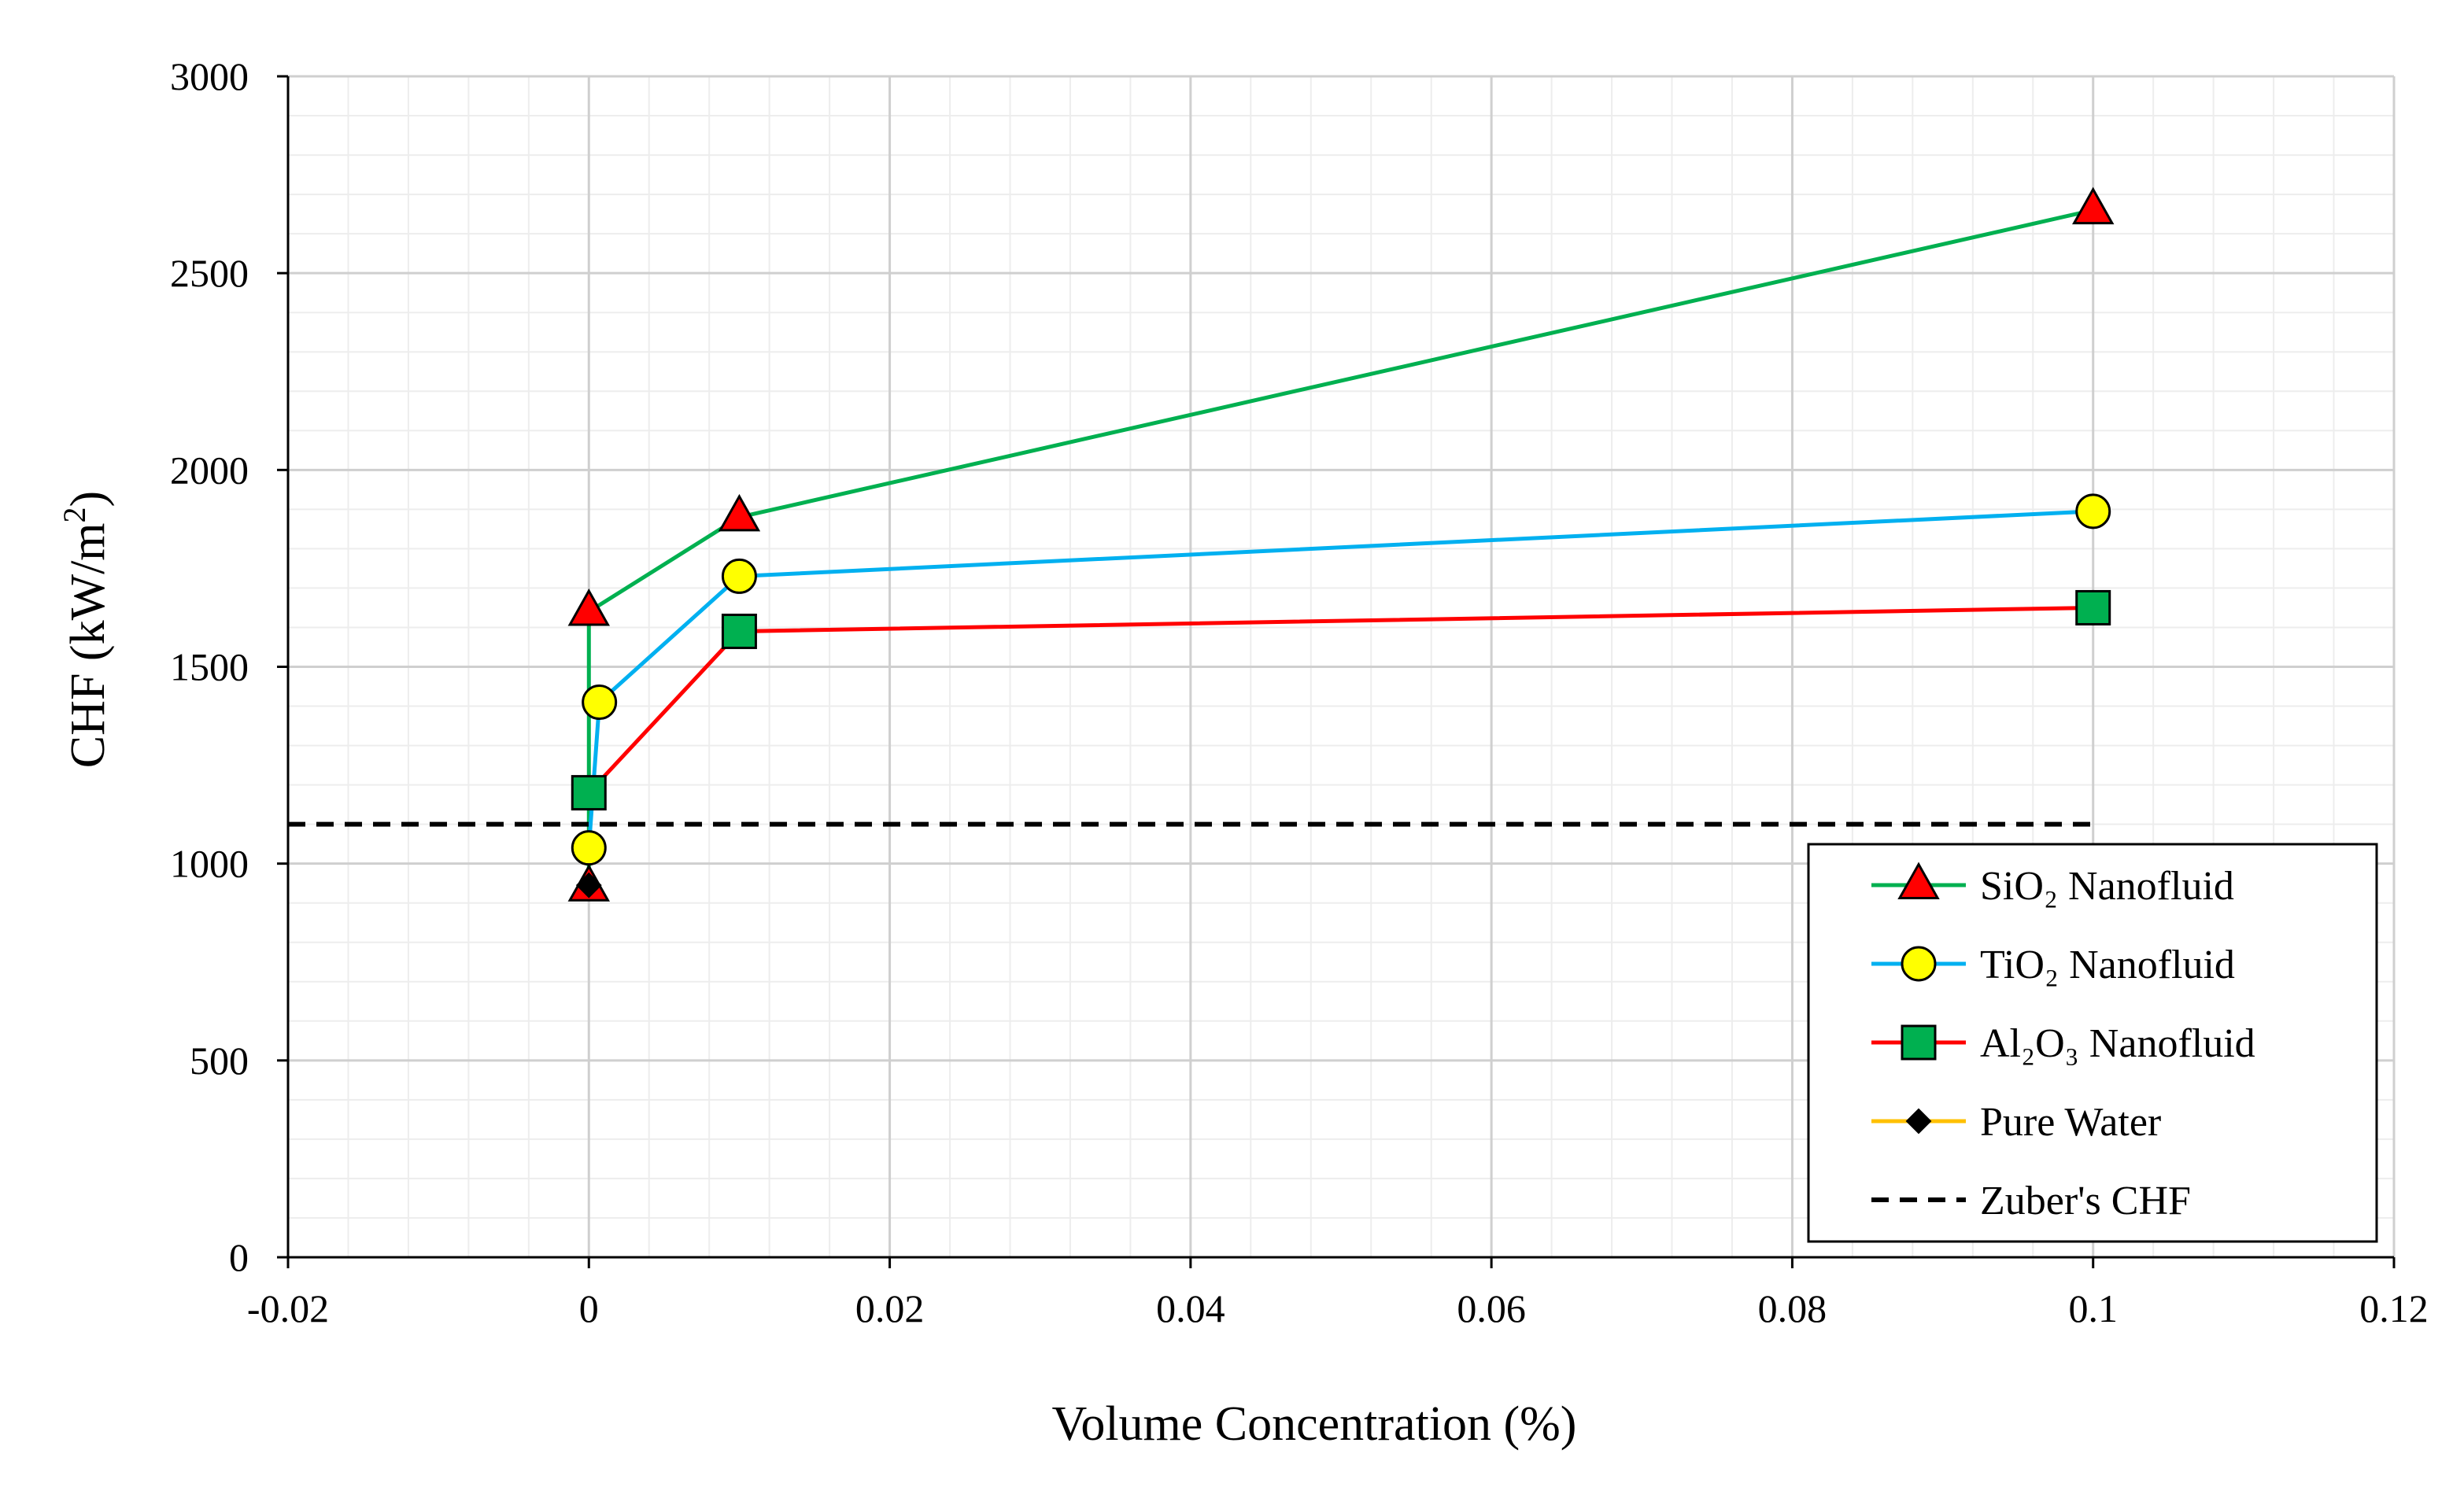 The height and width of the screenshot is (1487, 2464). Describe the element at coordinates (219, 1061) in the screenshot. I see `y-tick-label: 500` at that location.